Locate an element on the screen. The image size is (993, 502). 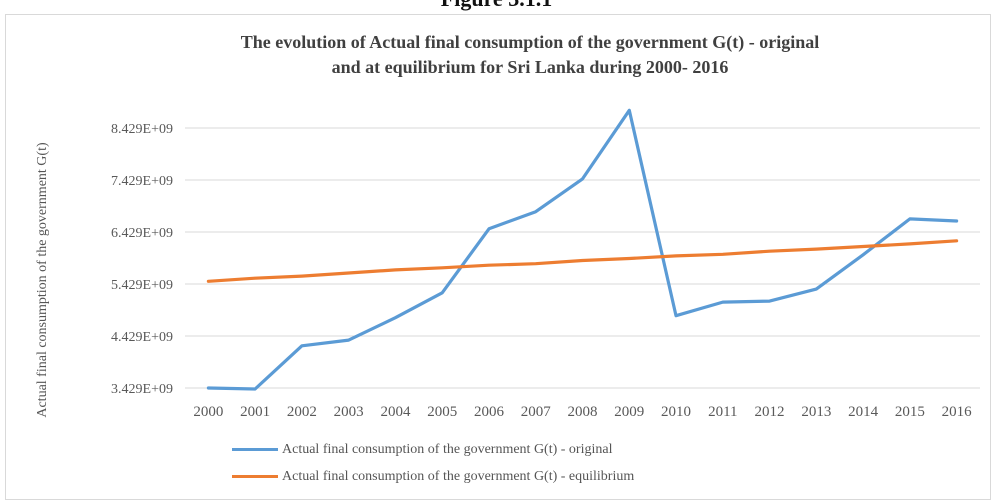
legend-swatch-equilibrium is located at coordinates (255, 476).